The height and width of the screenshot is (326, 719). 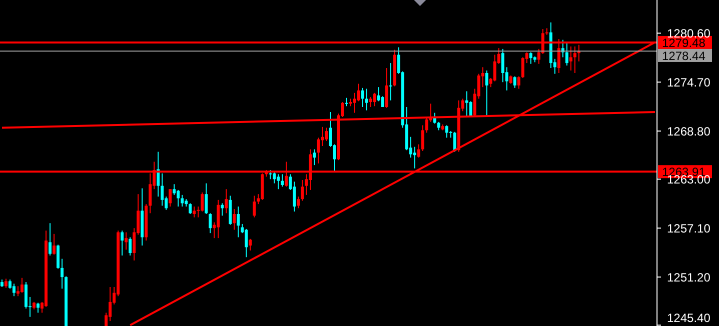 I want to click on y-tick-label: 1251.20, so click(x=689, y=277).